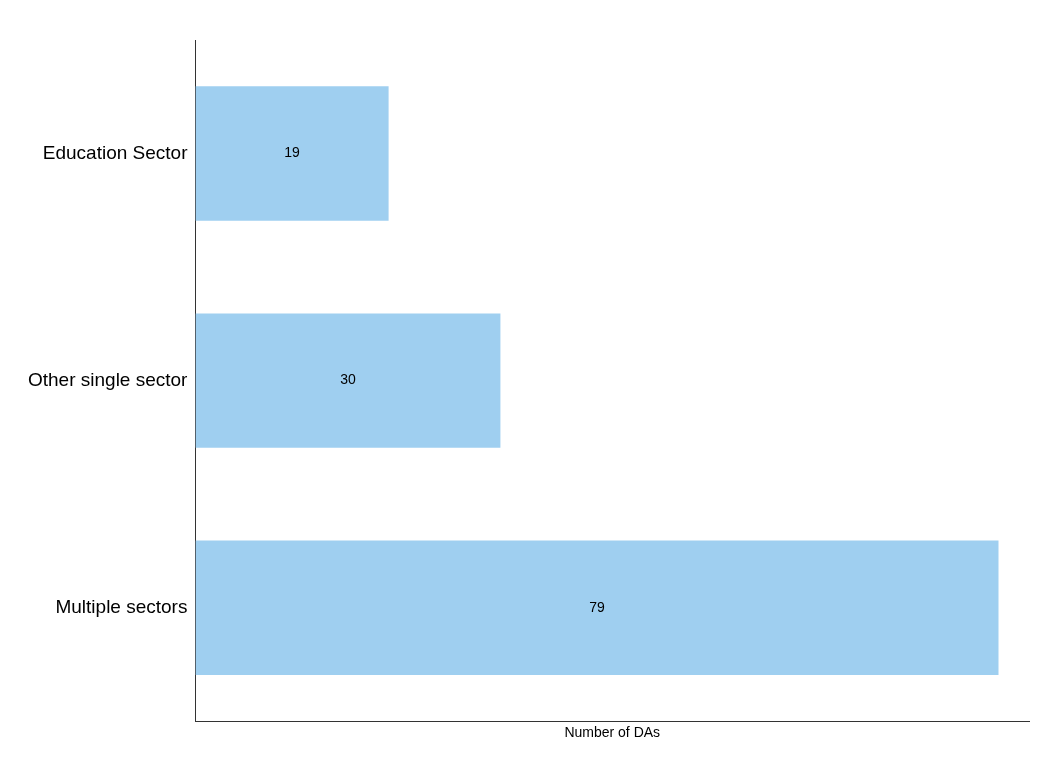 The height and width of the screenshot is (766, 1041). What do you see at coordinates (292, 152) in the screenshot?
I see `data-label: 19` at bounding box center [292, 152].